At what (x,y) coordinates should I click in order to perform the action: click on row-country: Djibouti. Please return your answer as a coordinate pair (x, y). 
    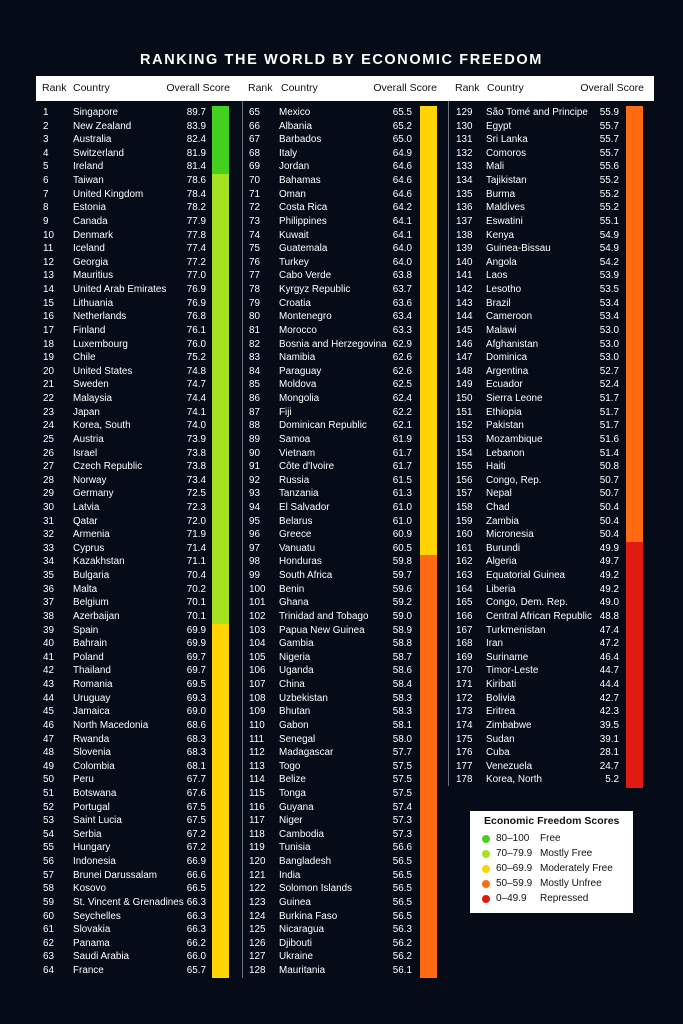
    Looking at the image, I should click on (295, 943).